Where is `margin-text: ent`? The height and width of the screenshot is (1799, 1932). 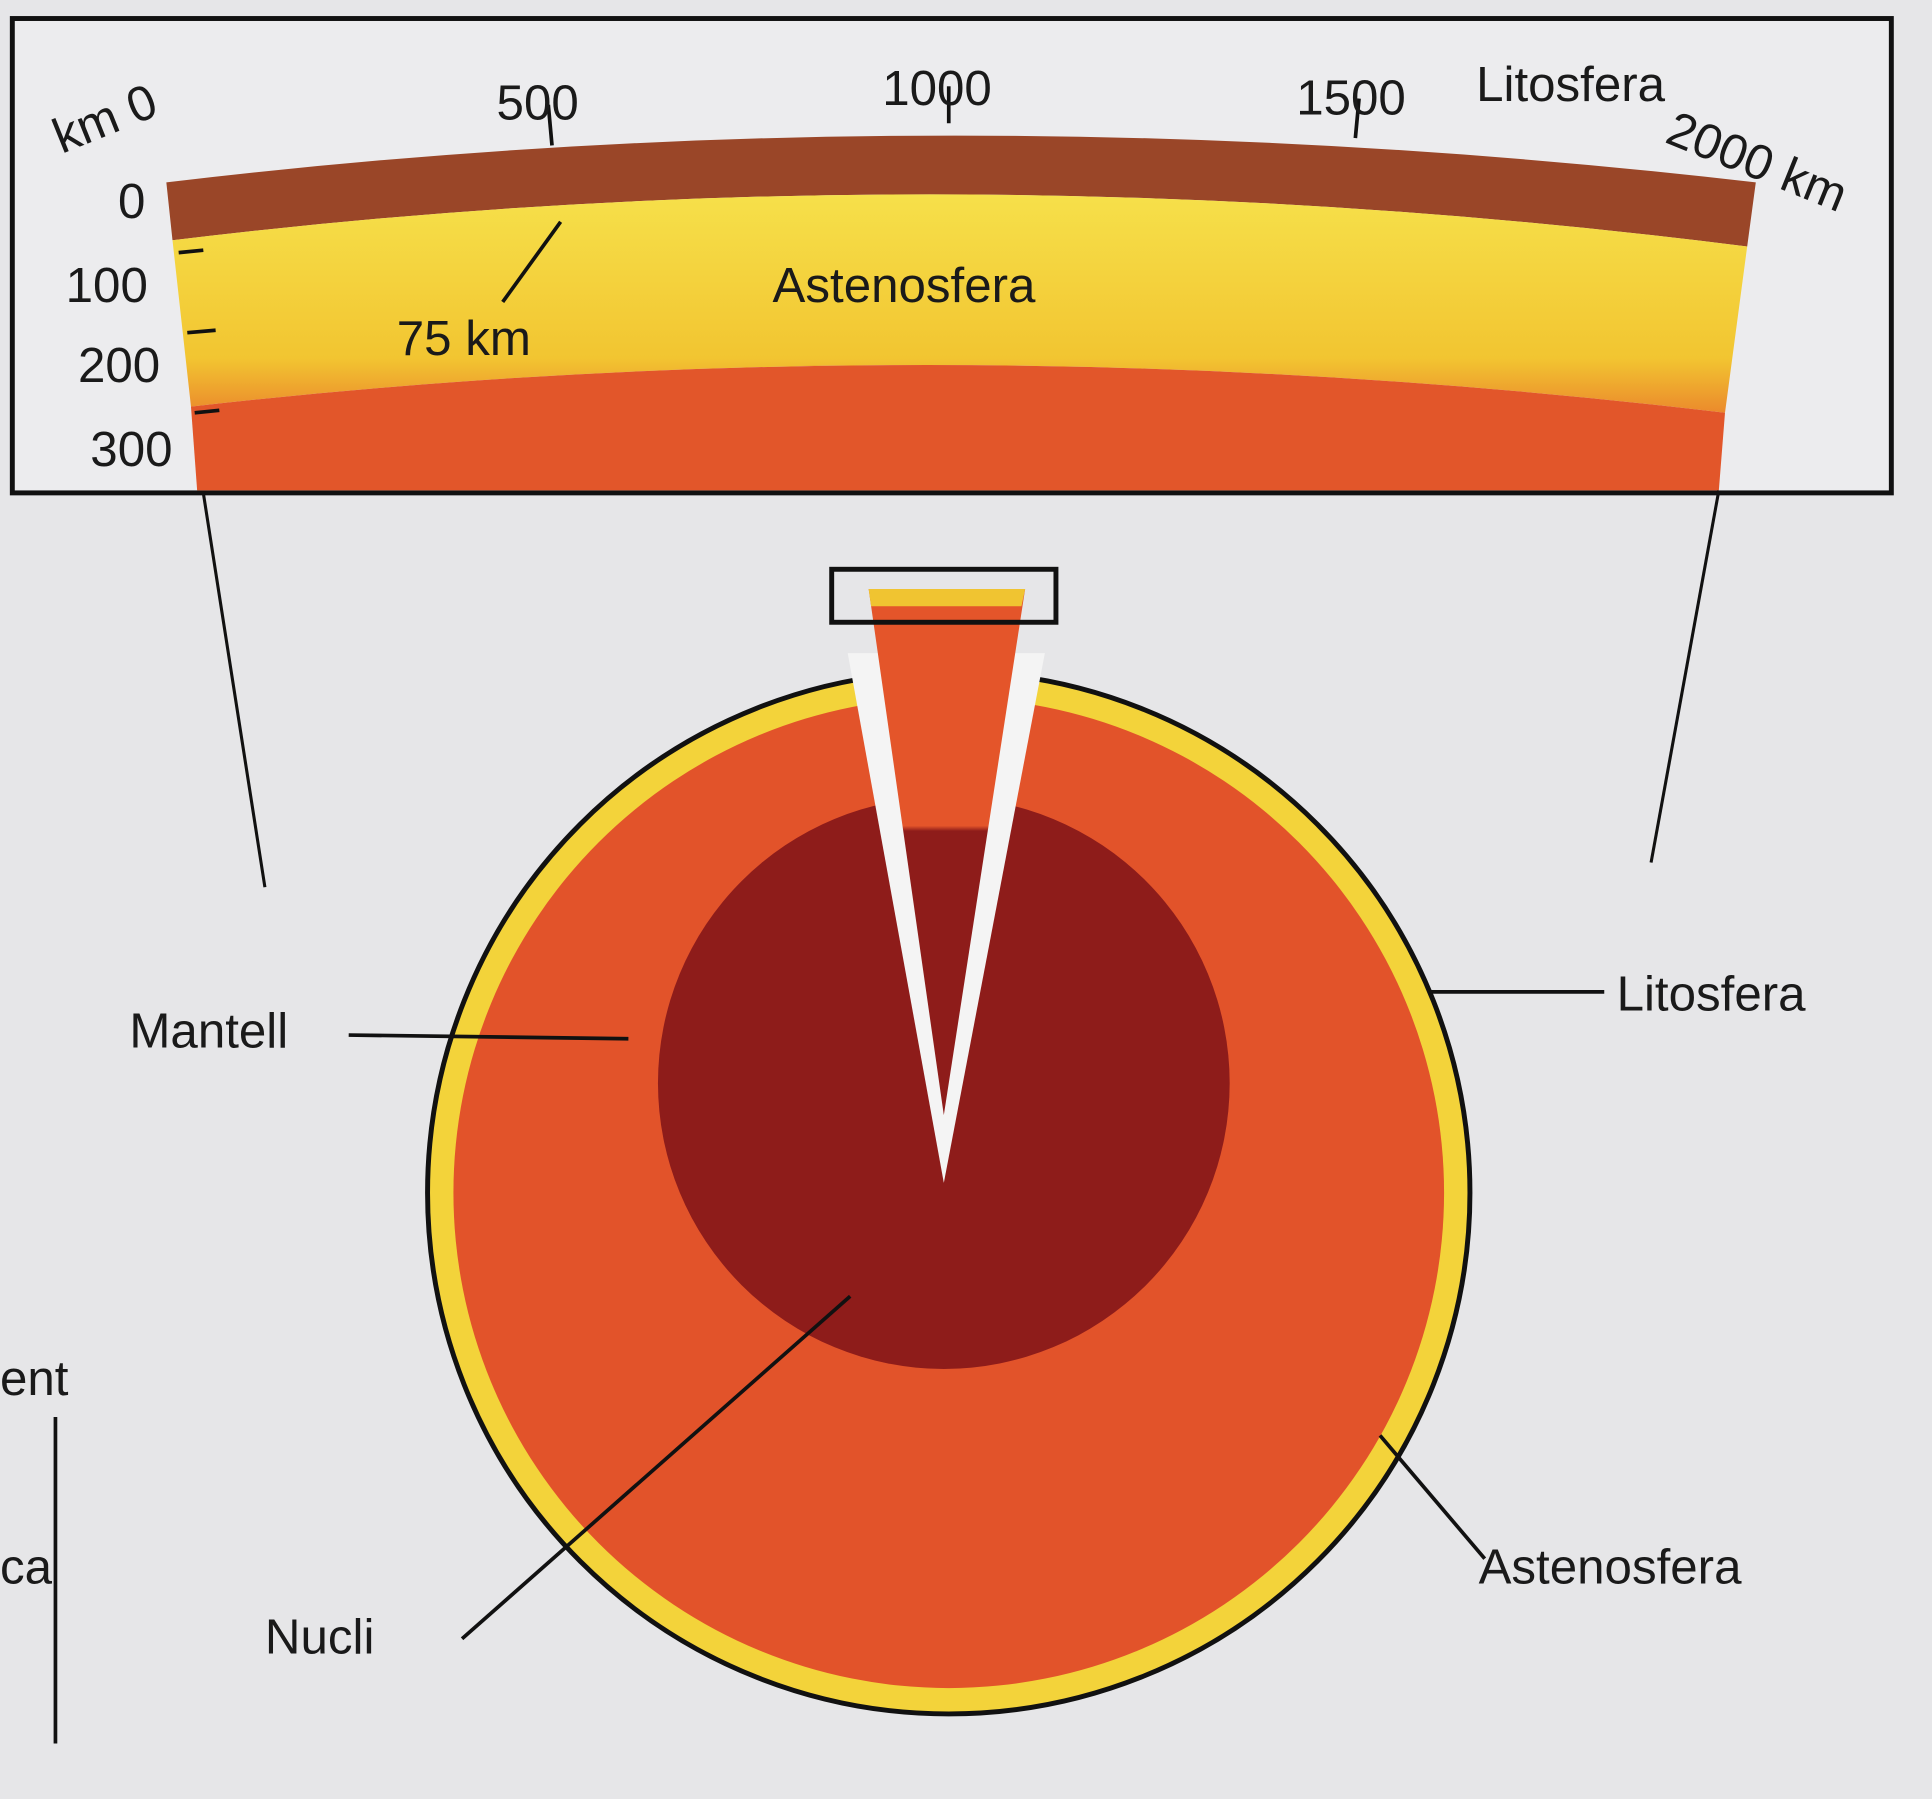 margin-text: ent is located at coordinates (34, 1378).